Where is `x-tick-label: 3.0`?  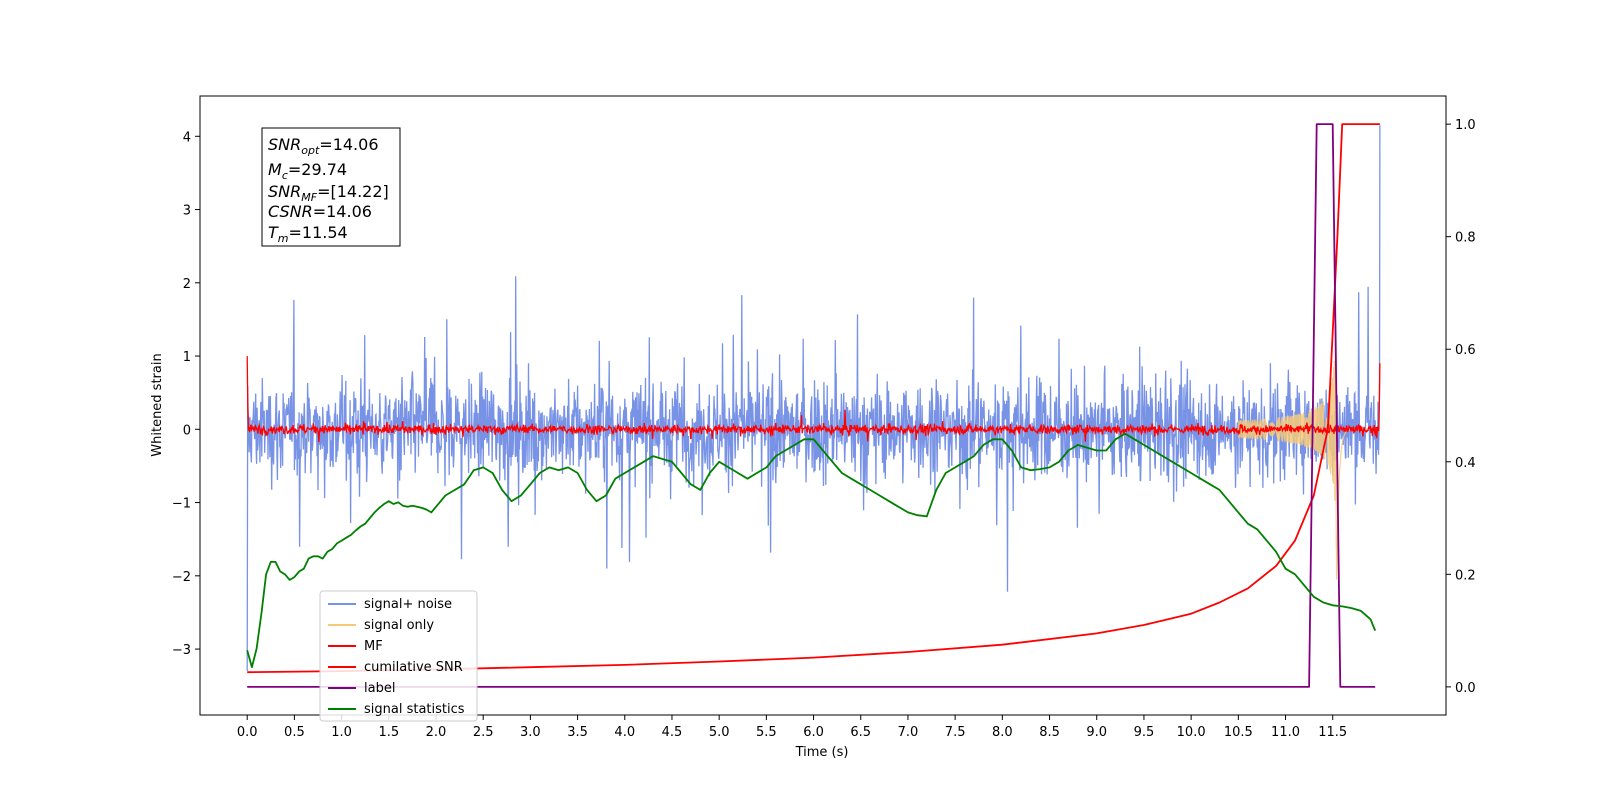 x-tick-label: 3.0 is located at coordinates (530, 732).